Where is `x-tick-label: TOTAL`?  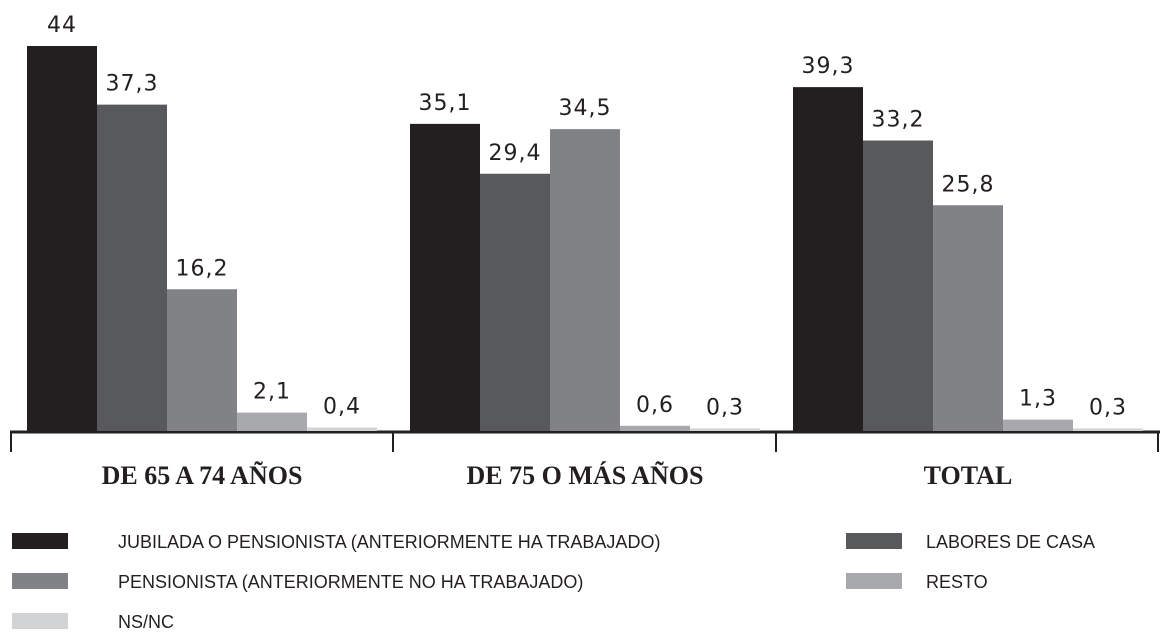
x-tick-label: TOTAL is located at coordinates (968, 475).